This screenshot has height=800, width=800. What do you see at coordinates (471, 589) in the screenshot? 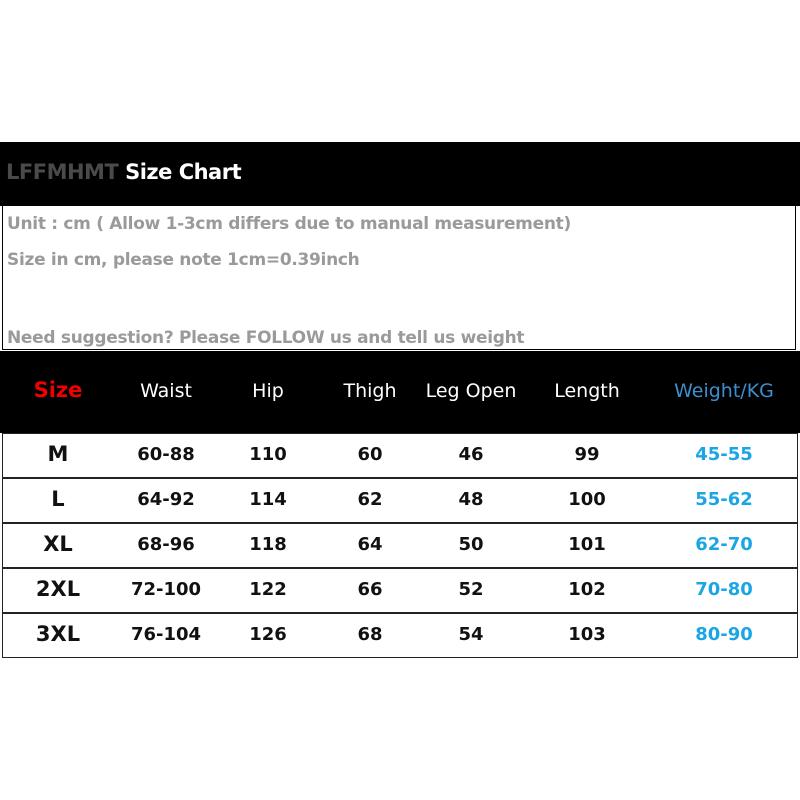
I see `cell-leg-open: 52` at bounding box center [471, 589].